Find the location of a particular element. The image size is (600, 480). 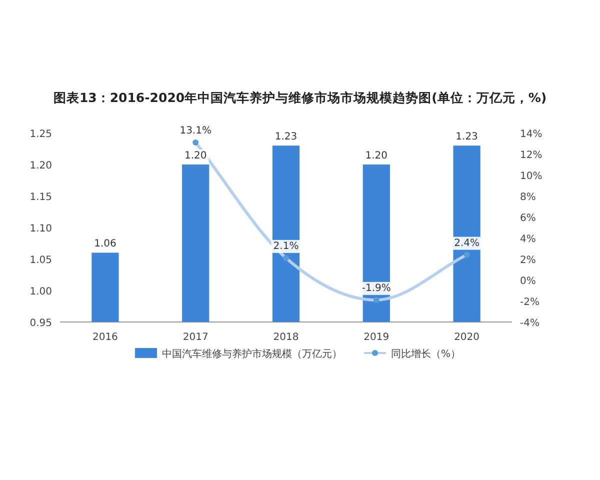

y2-tick-label: 0% is located at coordinates (528, 281).